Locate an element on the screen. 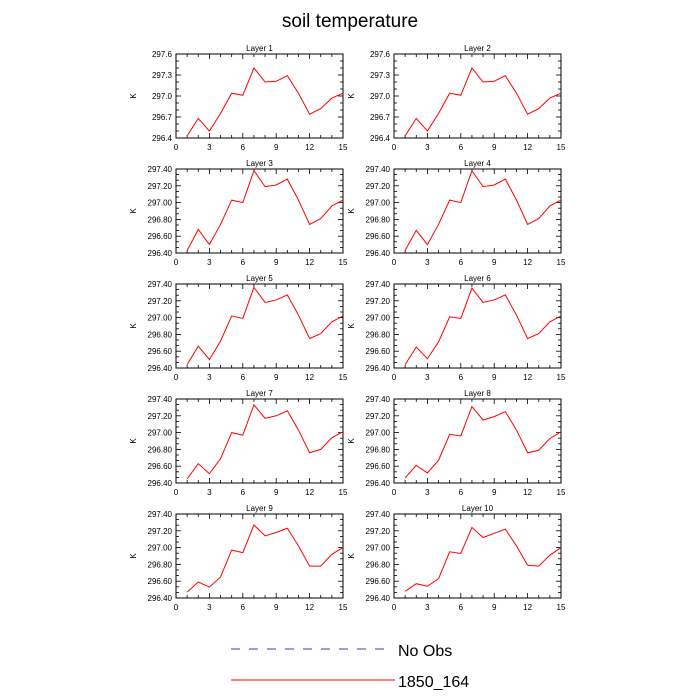  panel-title: Layer 9 is located at coordinates (259, 508).